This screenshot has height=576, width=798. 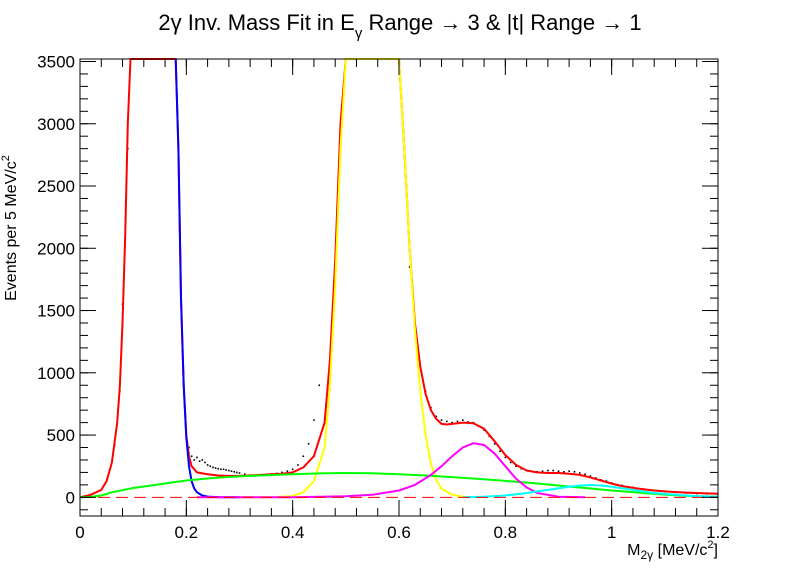 I want to click on chart-title-subscript: γ, so click(x=359, y=33).